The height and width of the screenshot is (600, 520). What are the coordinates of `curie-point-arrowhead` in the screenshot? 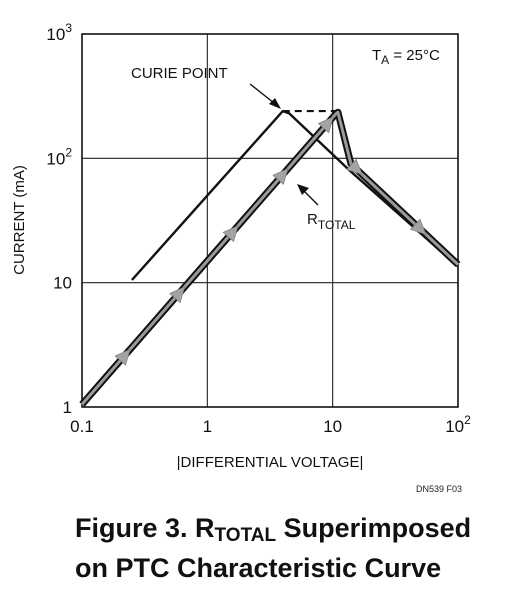 It's located at (275, 103).